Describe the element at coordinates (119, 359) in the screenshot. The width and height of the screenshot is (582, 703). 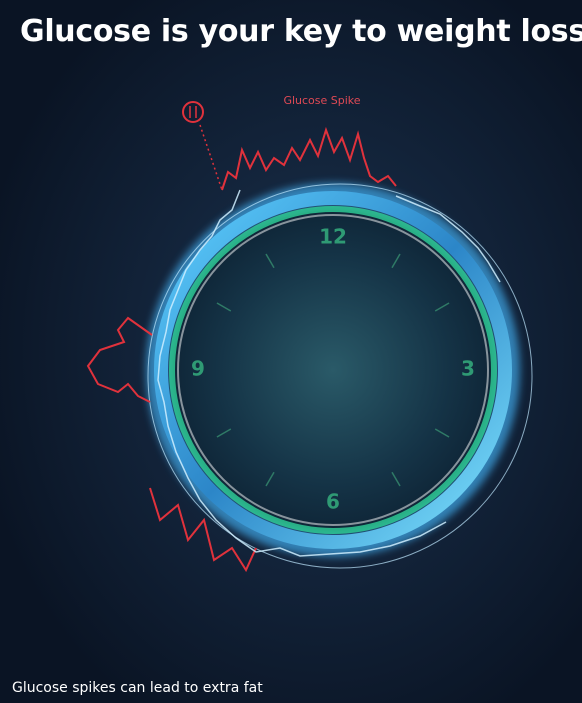
I see `glucose-spike-left` at that location.